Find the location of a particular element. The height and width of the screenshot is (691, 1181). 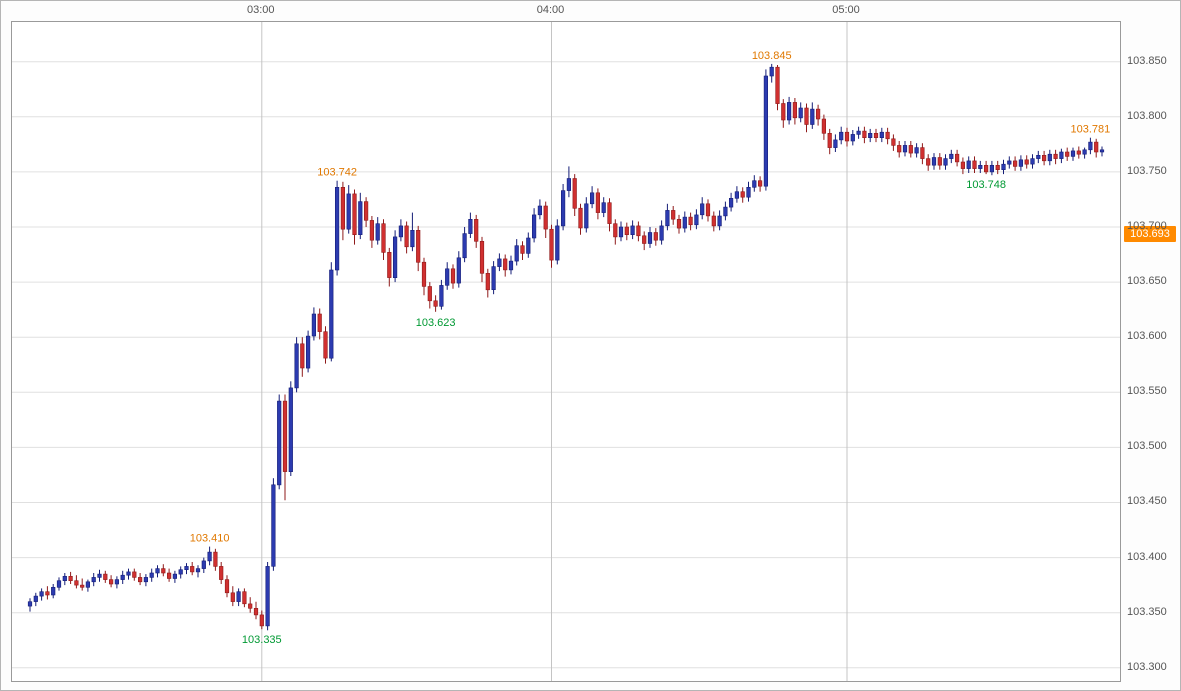

price-axis-label: 103.400 is located at coordinates (1147, 556).